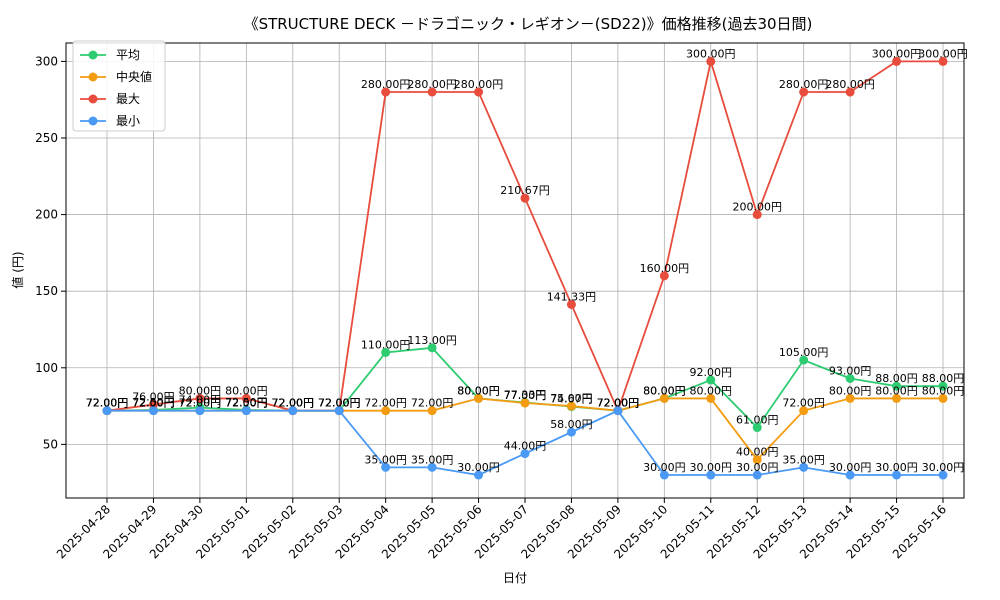 This screenshot has width=1000, height=600. I want to click on data-label: 77.33円, so click(525, 395).